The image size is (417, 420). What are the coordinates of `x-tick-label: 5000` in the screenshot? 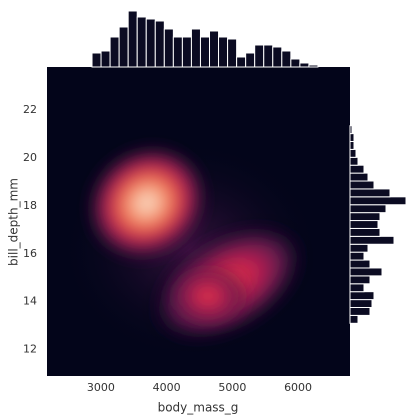 It's located at (232, 387).